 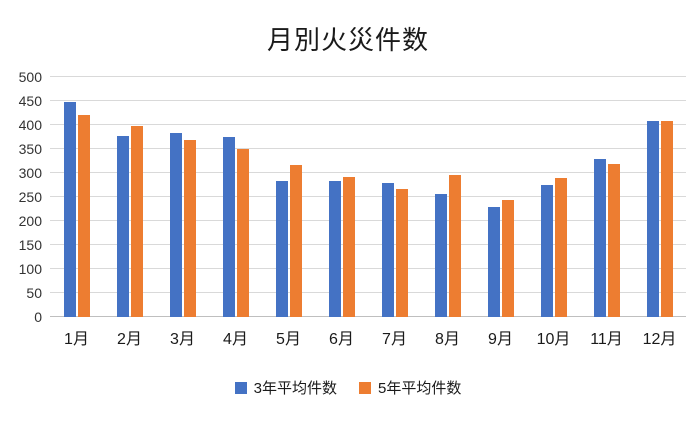 I want to click on y-tick-label: 150, so click(x=30, y=245).